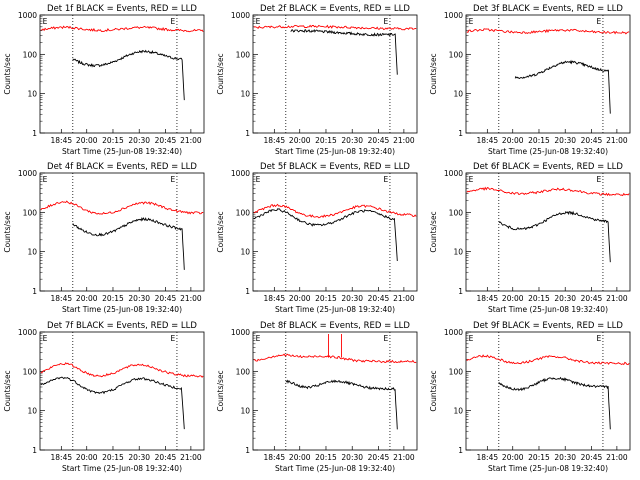  I want to click on panel-title: Det 7f BLACK = Events, RED = LLD, so click(122, 326).